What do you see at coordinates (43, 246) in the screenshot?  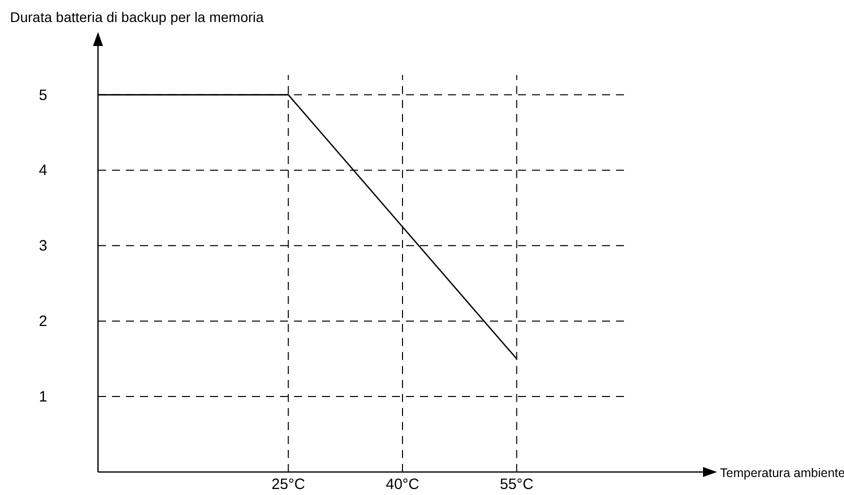 I see `y-tick-label: 3` at bounding box center [43, 246].